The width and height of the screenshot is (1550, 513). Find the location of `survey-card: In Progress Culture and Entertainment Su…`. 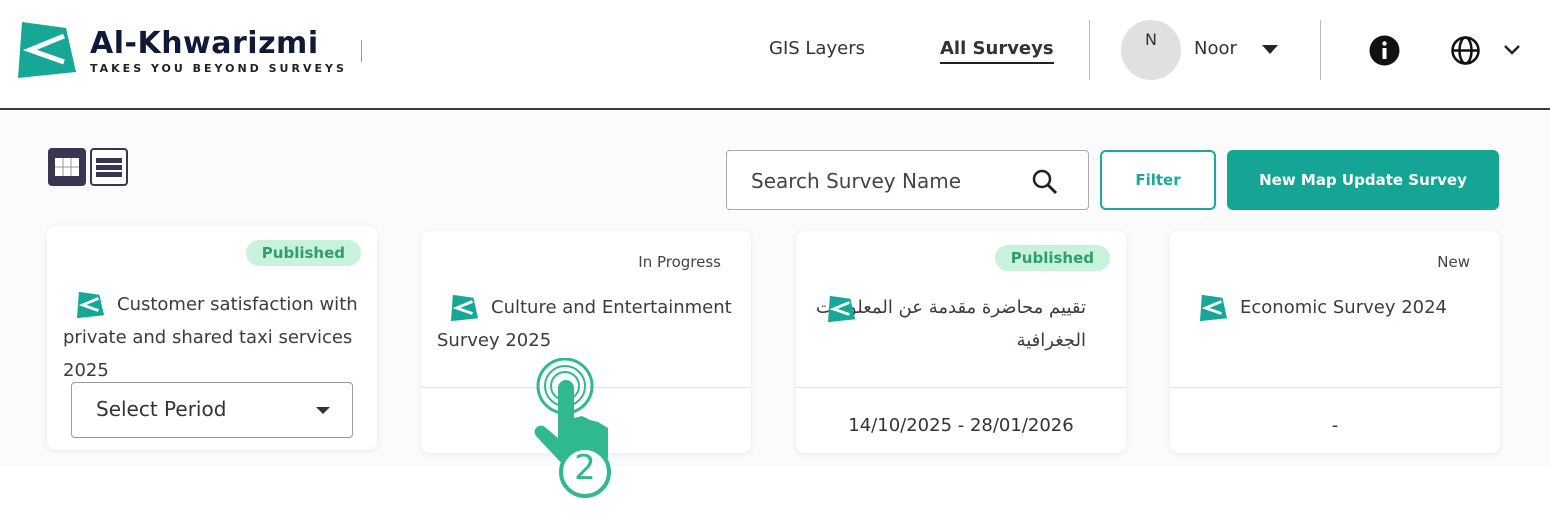

survey-card: In Progress Culture and Entertainment Su… is located at coordinates (586, 342).